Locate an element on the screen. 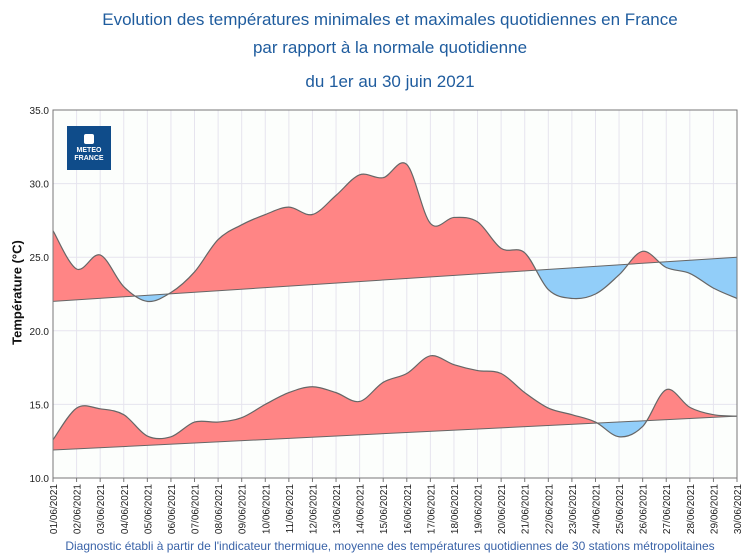 Image resolution: width=750 pixels, height=560 pixels. y-tick-label: 25.0 is located at coordinates (40, 258).